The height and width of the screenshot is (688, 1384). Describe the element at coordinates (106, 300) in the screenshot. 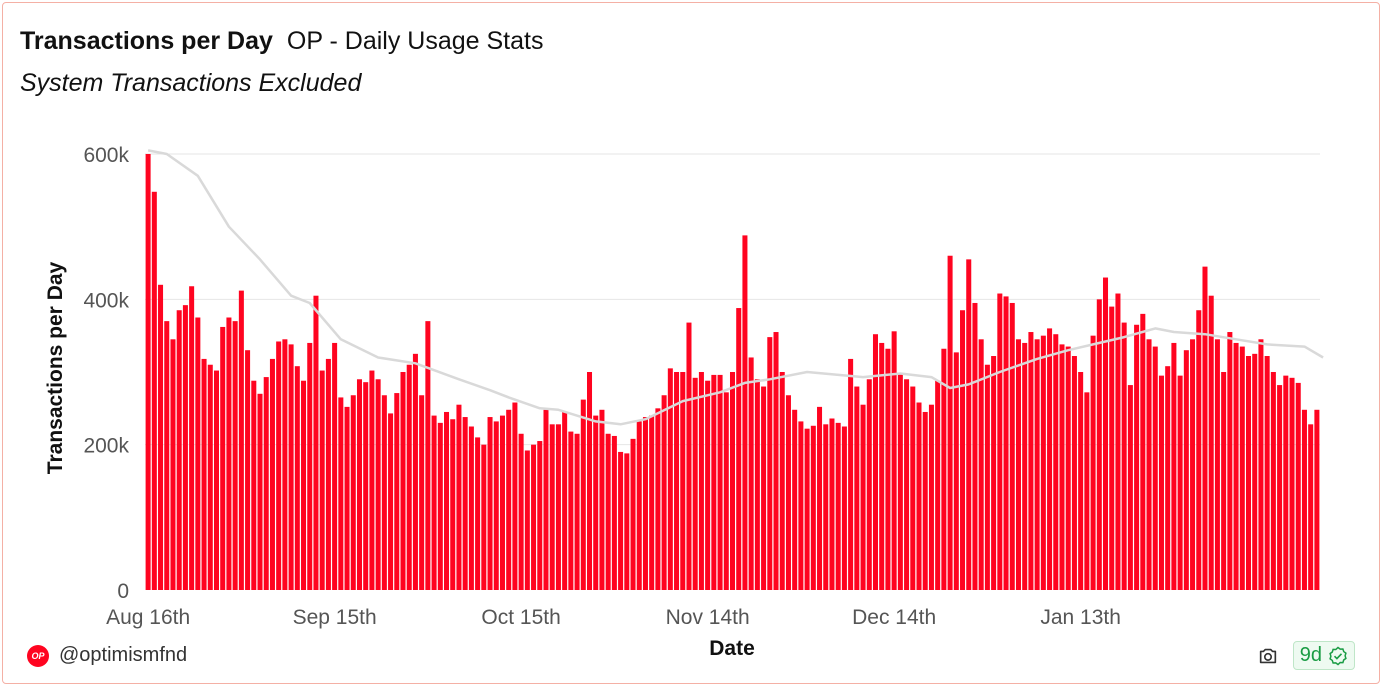

I see `y-tick-label: 400k` at that location.